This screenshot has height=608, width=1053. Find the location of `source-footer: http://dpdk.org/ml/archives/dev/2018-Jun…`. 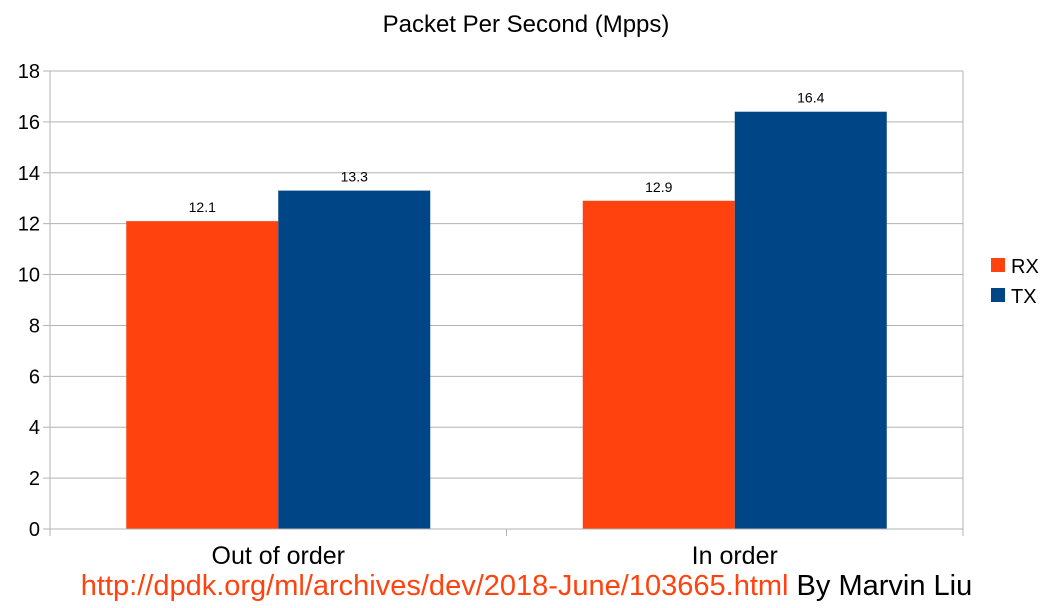

source-footer: http://dpdk.org/ml/archives/dev/2018-Jun… is located at coordinates (526, 586).